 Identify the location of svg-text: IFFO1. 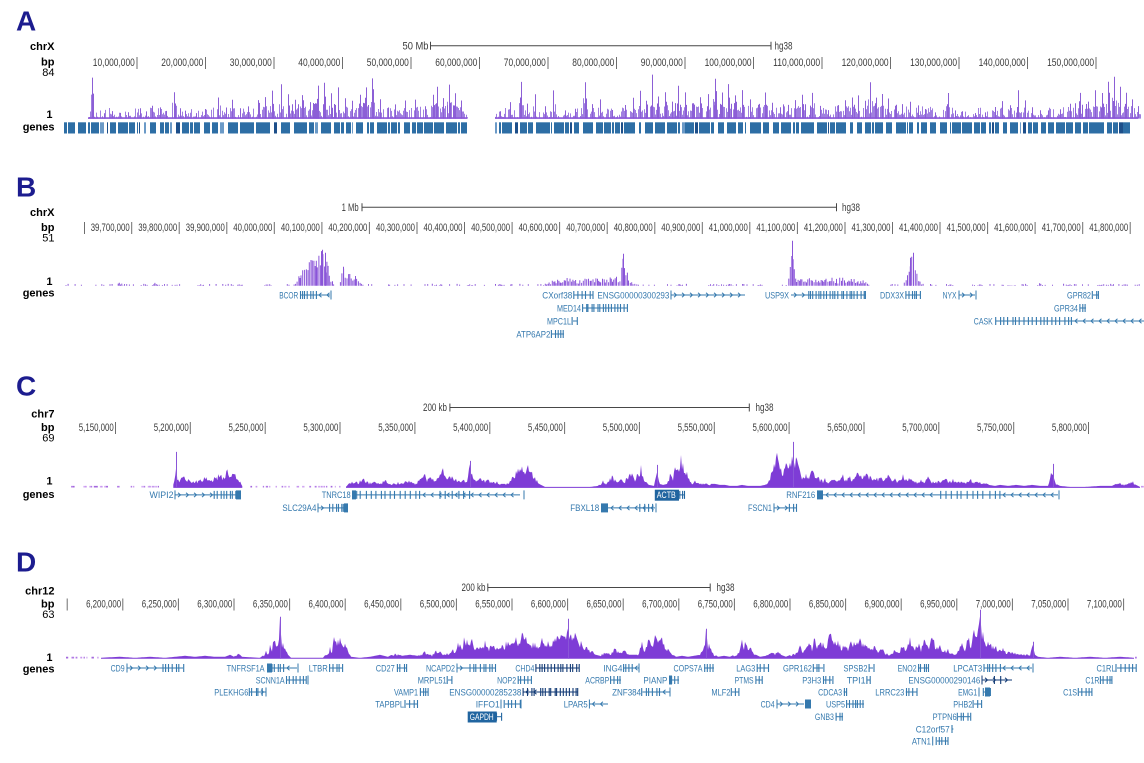
(488, 704).